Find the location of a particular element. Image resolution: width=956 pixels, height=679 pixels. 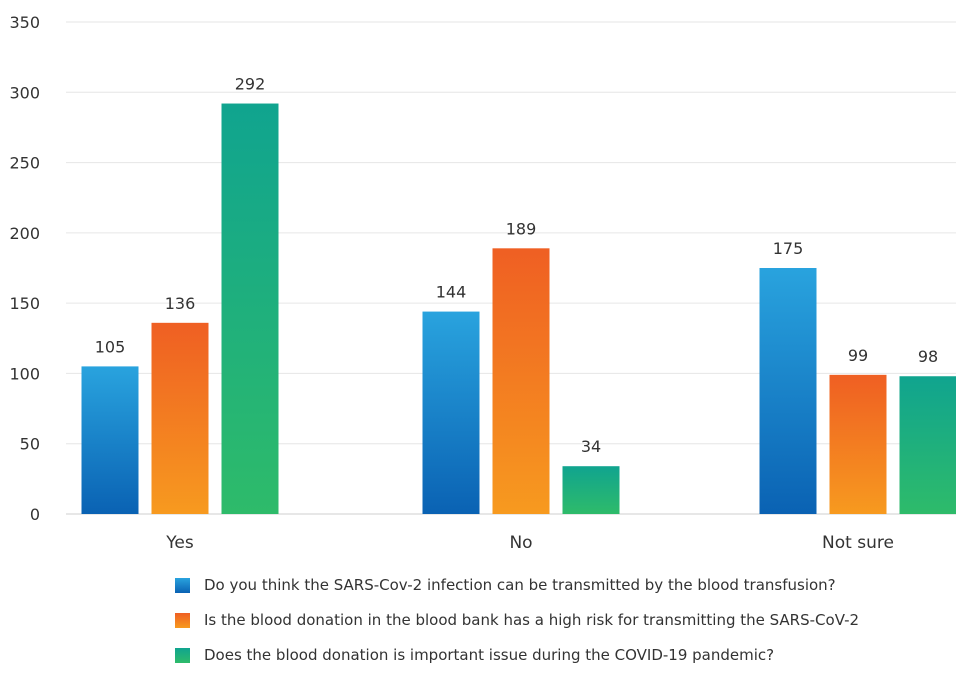

category-label-yes: Yes is located at coordinates (179, 543).